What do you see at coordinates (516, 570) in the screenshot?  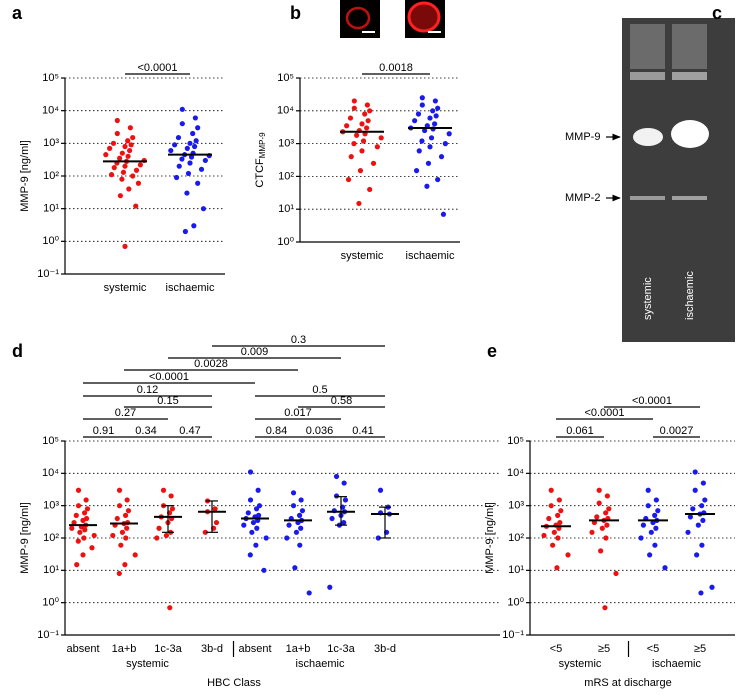 I see `y-tick-label: 10¹` at bounding box center [516, 570].